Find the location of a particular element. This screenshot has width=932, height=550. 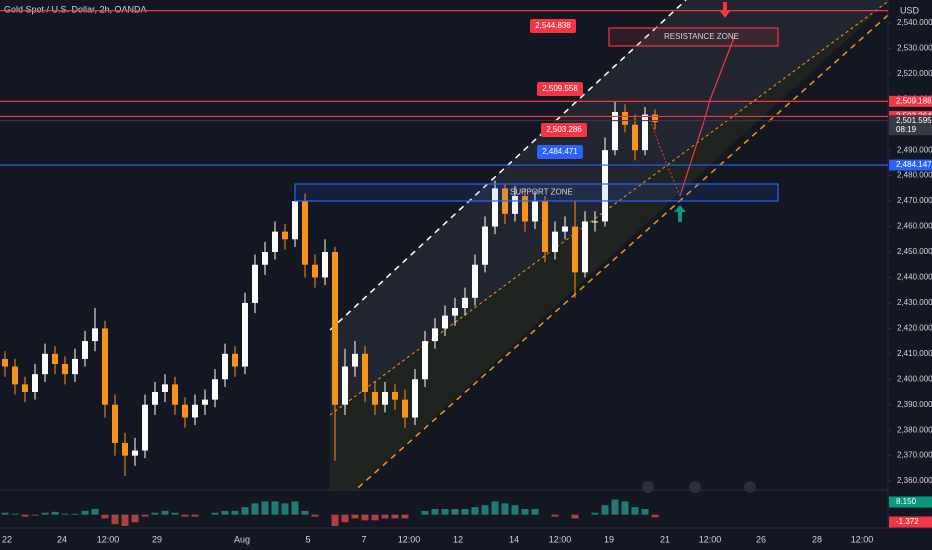

y-tick-label: 2,540.000 is located at coordinates (914, 22).